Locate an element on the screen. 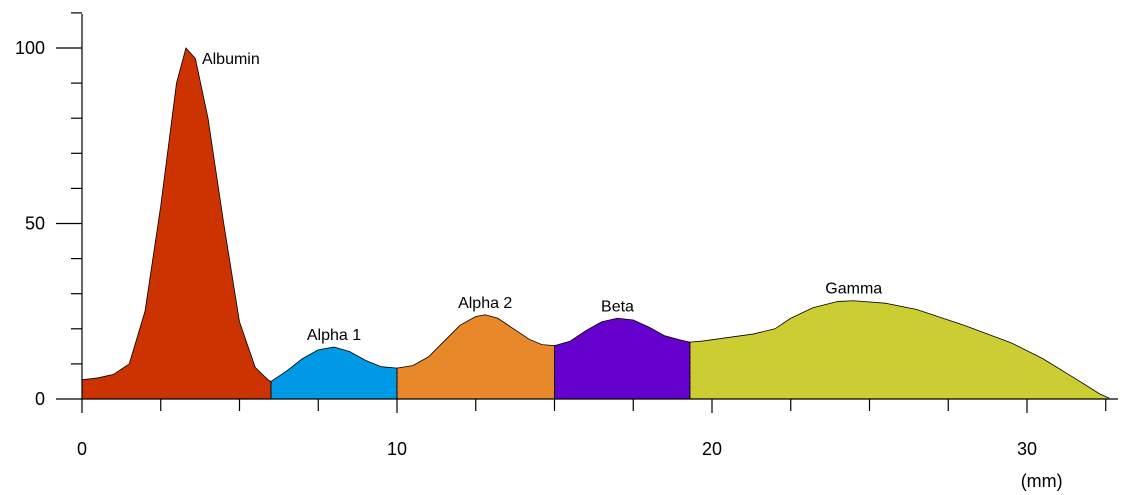 This screenshot has width=1130, height=495. x-unit-label: (mm) is located at coordinates (1042, 481).